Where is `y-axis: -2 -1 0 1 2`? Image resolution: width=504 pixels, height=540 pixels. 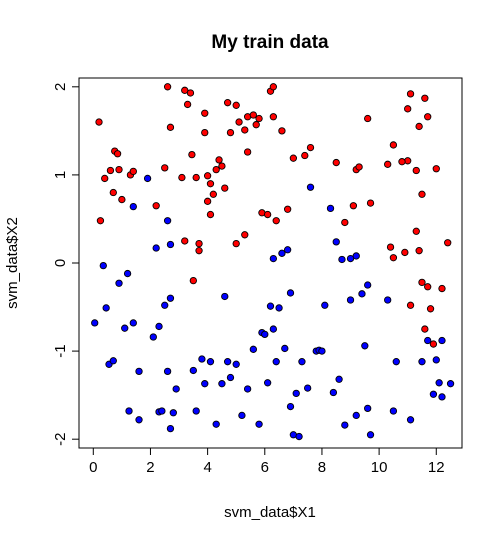
y-axis: -2 -1 0 1 2 is located at coordinates (66, 264).